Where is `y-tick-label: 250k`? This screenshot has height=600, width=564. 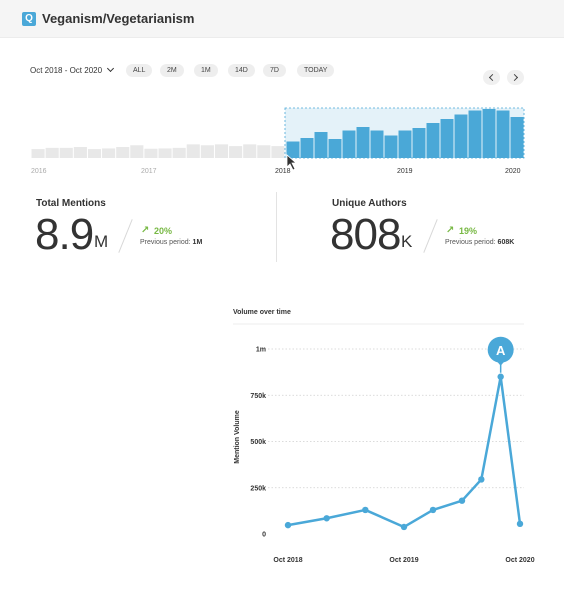
y-tick-label: 250k is located at coordinates (258, 488).